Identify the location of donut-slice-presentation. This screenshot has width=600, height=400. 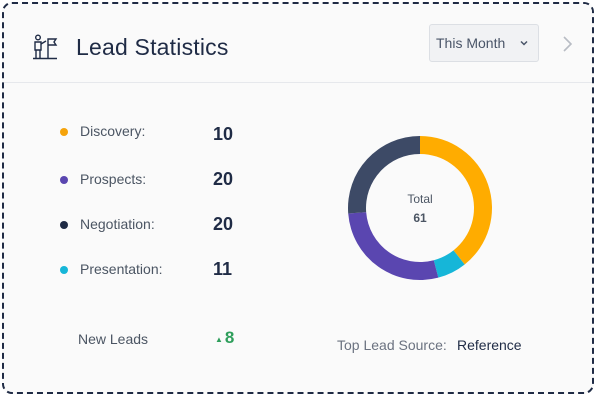
(449, 264).